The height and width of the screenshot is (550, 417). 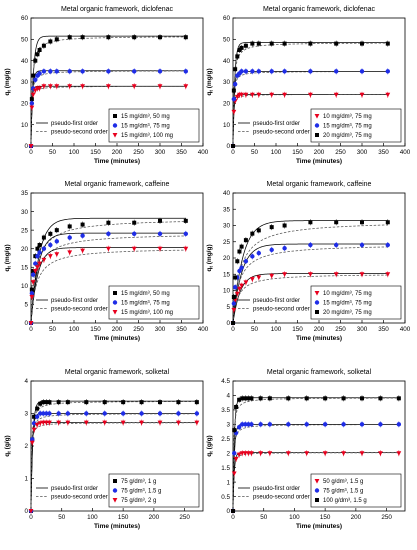 I want to click on y-tick-label: 5, so click(x=228, y=307).